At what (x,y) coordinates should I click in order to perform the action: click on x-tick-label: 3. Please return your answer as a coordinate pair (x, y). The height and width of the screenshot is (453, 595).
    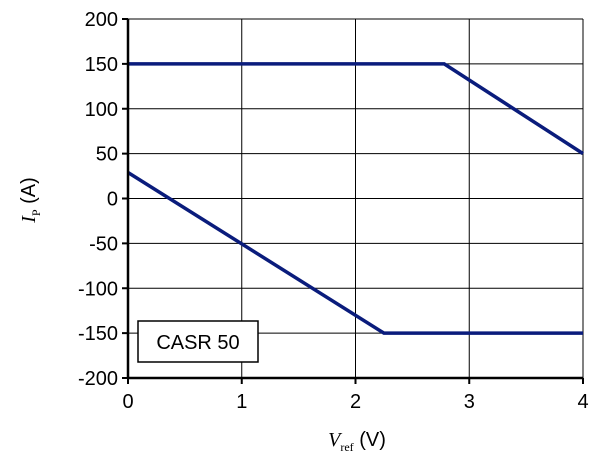
    Looking at the image, I should click on (469, 402).